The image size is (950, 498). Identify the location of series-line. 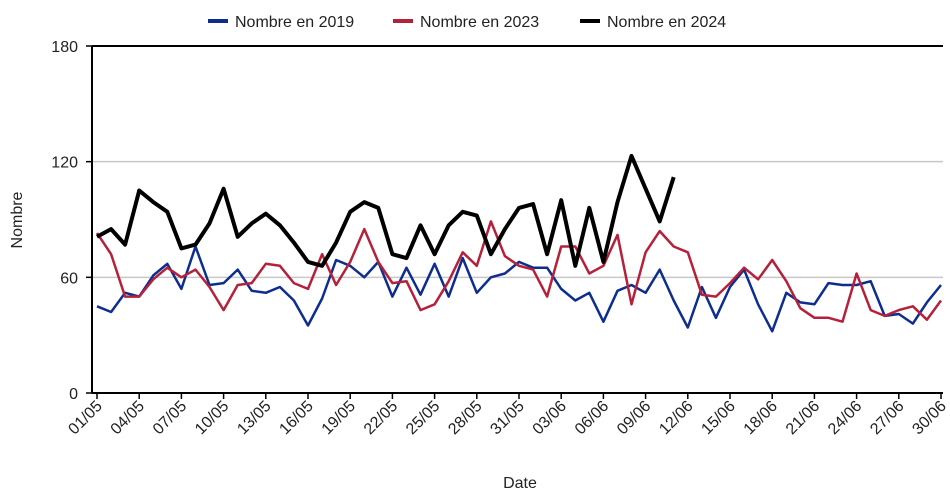
(386, 210).